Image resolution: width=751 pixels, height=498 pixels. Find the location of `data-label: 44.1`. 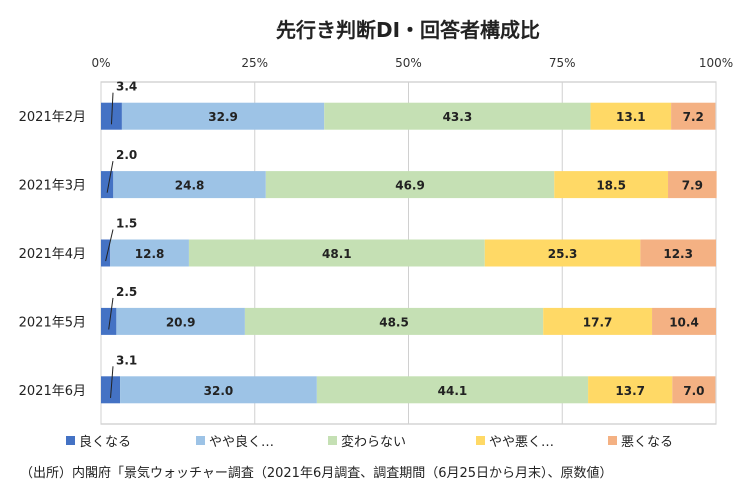

data-label: 44.1 is located at coordinates (453, 391).